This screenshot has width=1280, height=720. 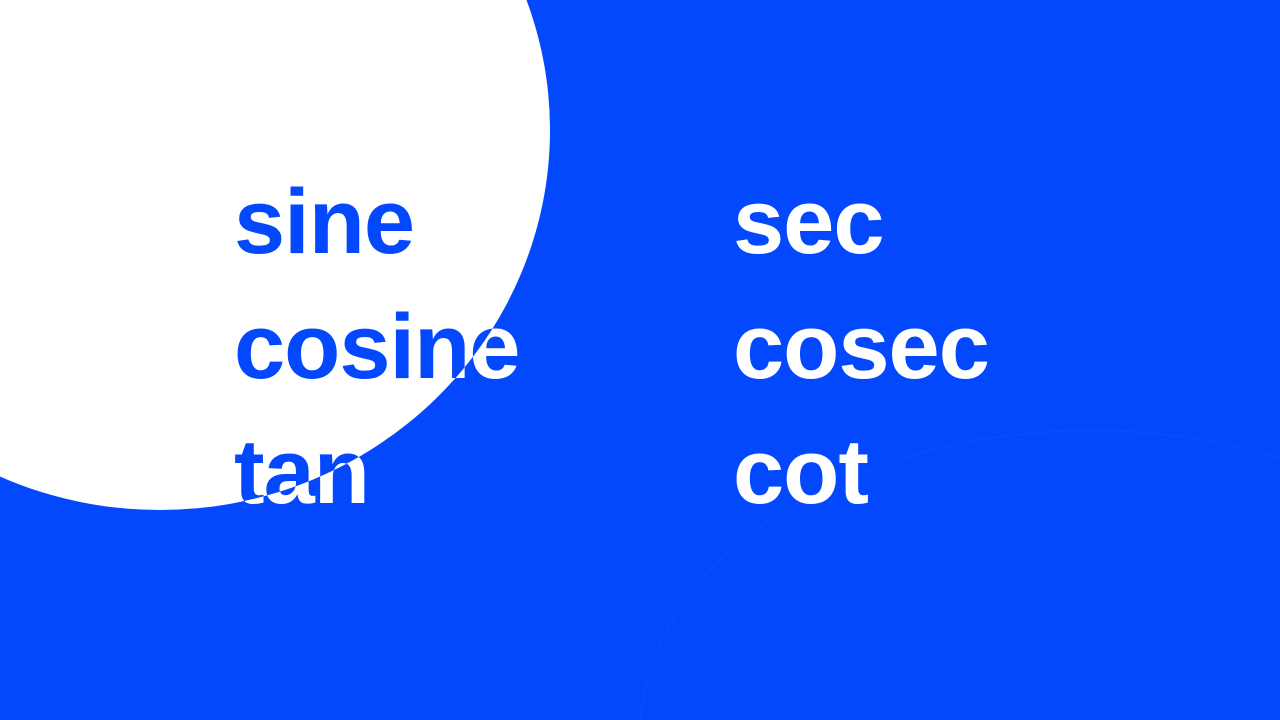 What do you see at coordinates (861, 347) in the screenshot?
I see `word-cosec: cosec` at bounding box center [861, 347].